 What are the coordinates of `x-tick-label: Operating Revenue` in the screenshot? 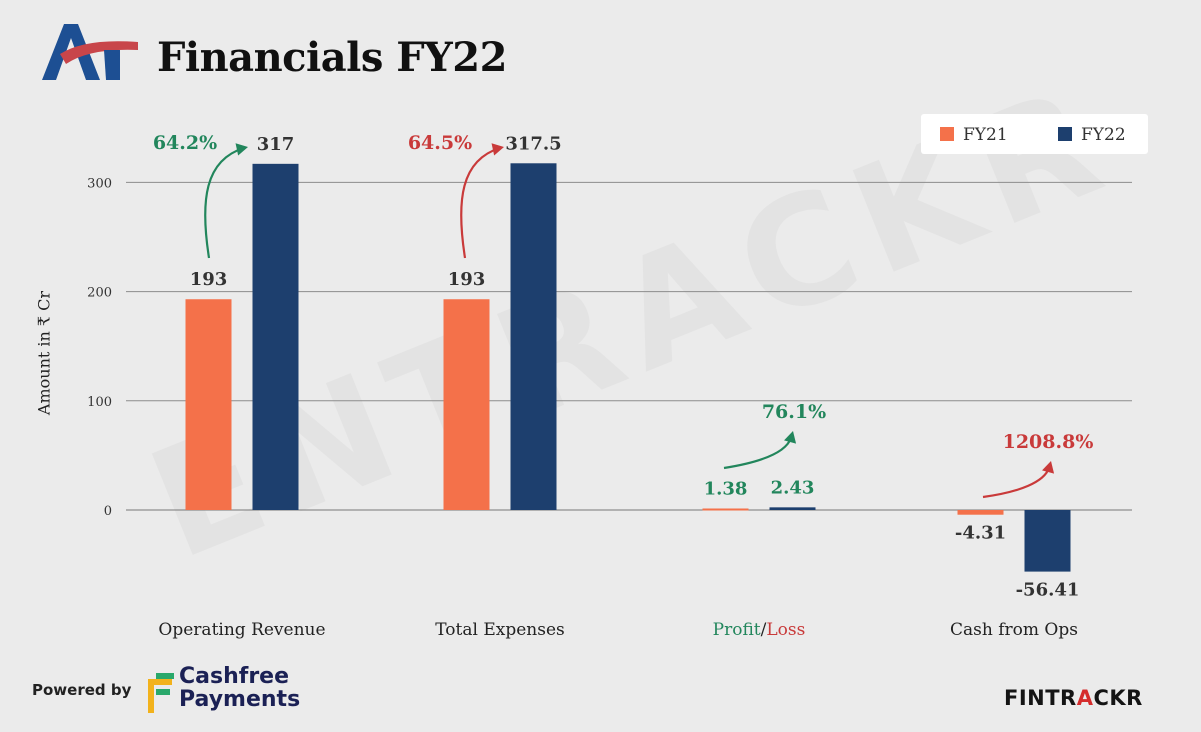 It's located at (241, 630).